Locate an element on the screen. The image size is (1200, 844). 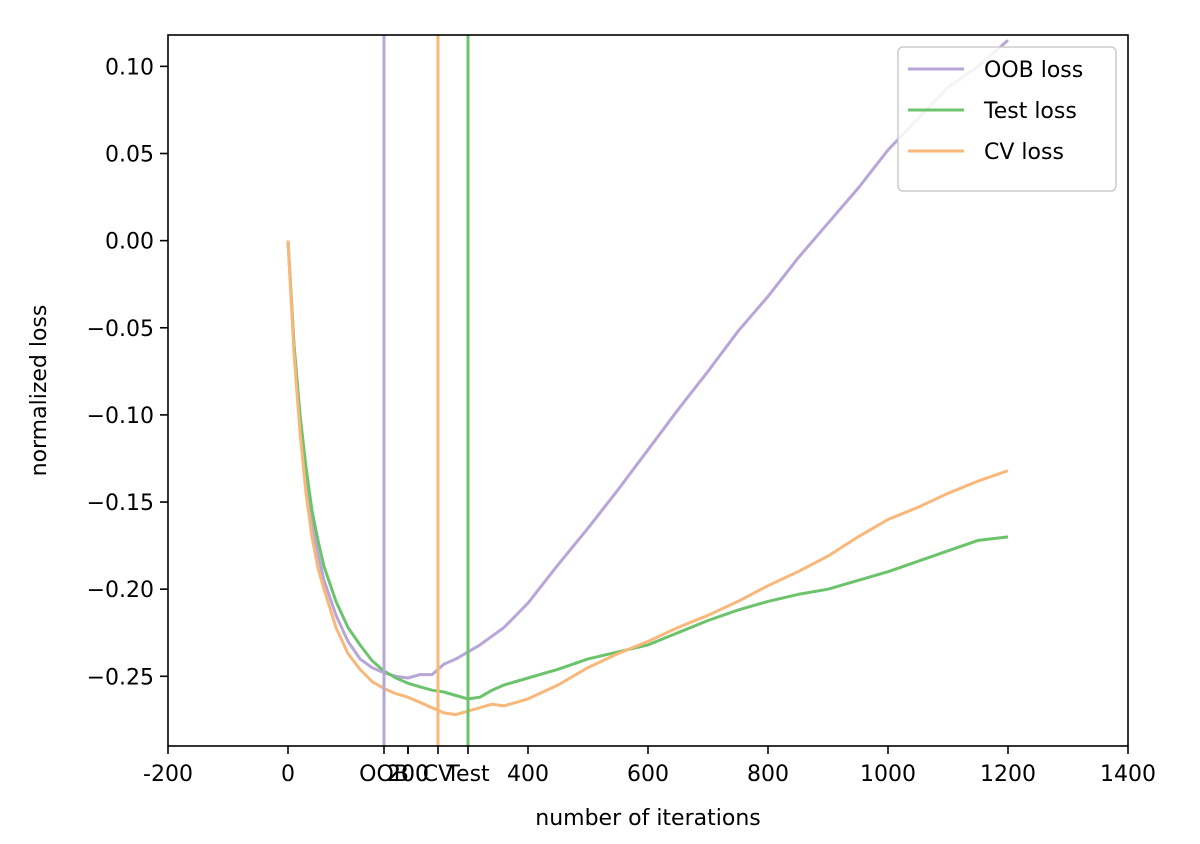
x-tick-label: 1400 is located at coordinates (1128, 774).